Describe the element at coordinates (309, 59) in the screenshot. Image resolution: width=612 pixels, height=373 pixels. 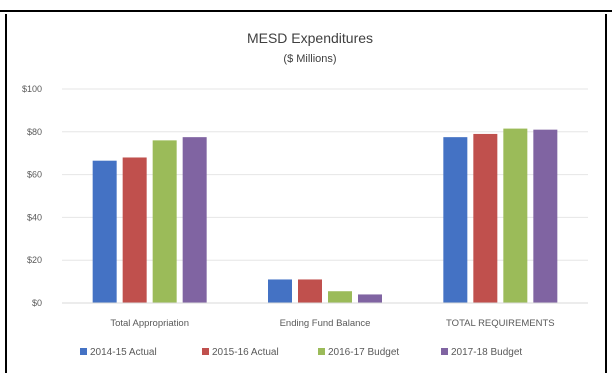
I see `chart-subtitle: ($ Millions)` at that location.